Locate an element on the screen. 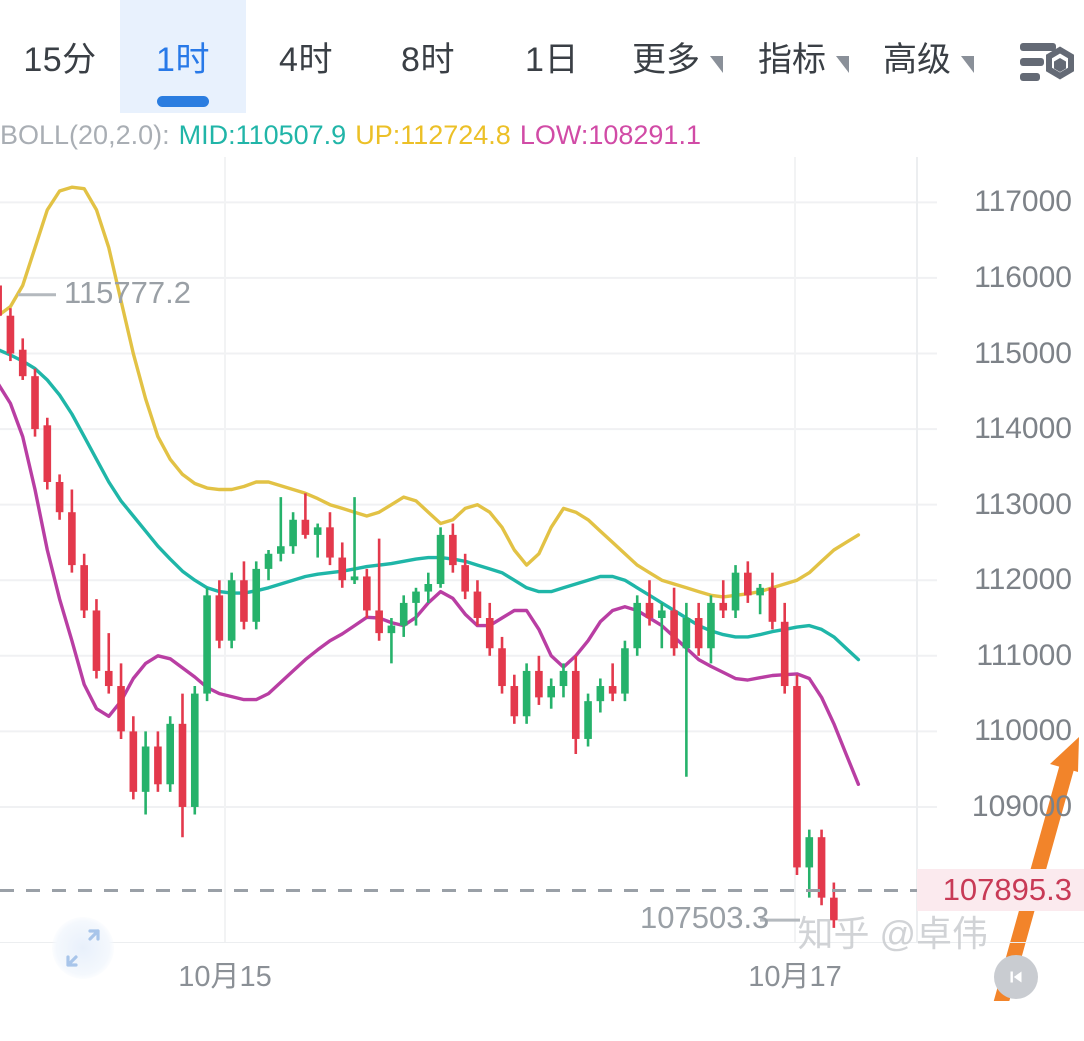 The image size is (1084, 1041). tab-1d: 1日 is located at coordinates (552, 56).